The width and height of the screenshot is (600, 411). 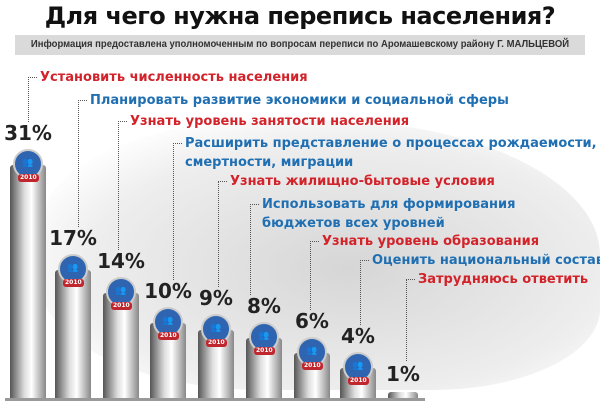 What do you see at coordinates (174, 77) in the screenshot?
I see `category-label: Установить численность населения` at bounding box center [174, 77].